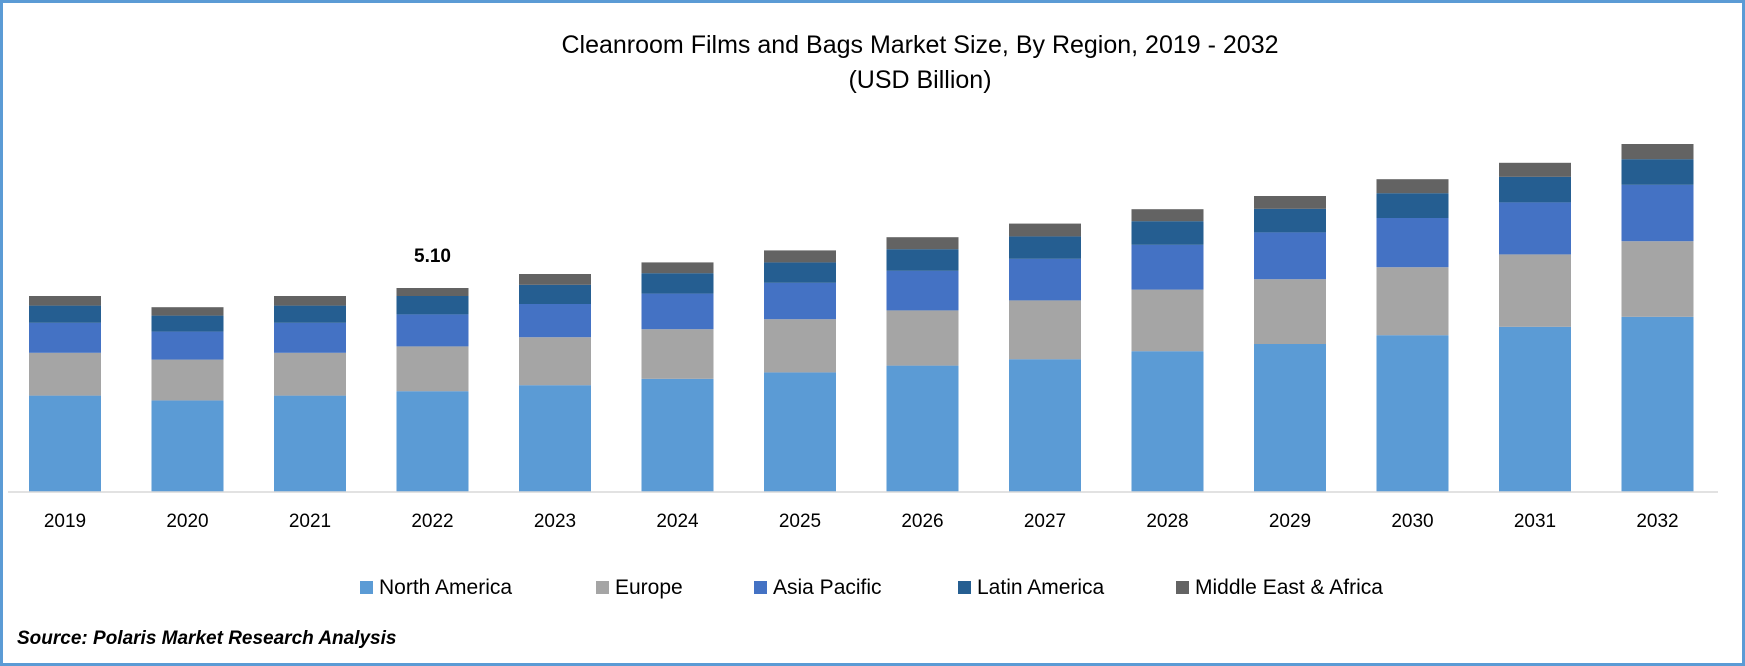 The image size is (1745, 666). I want to click on bar-2029-middle-east-africa, so click(1290, 202).